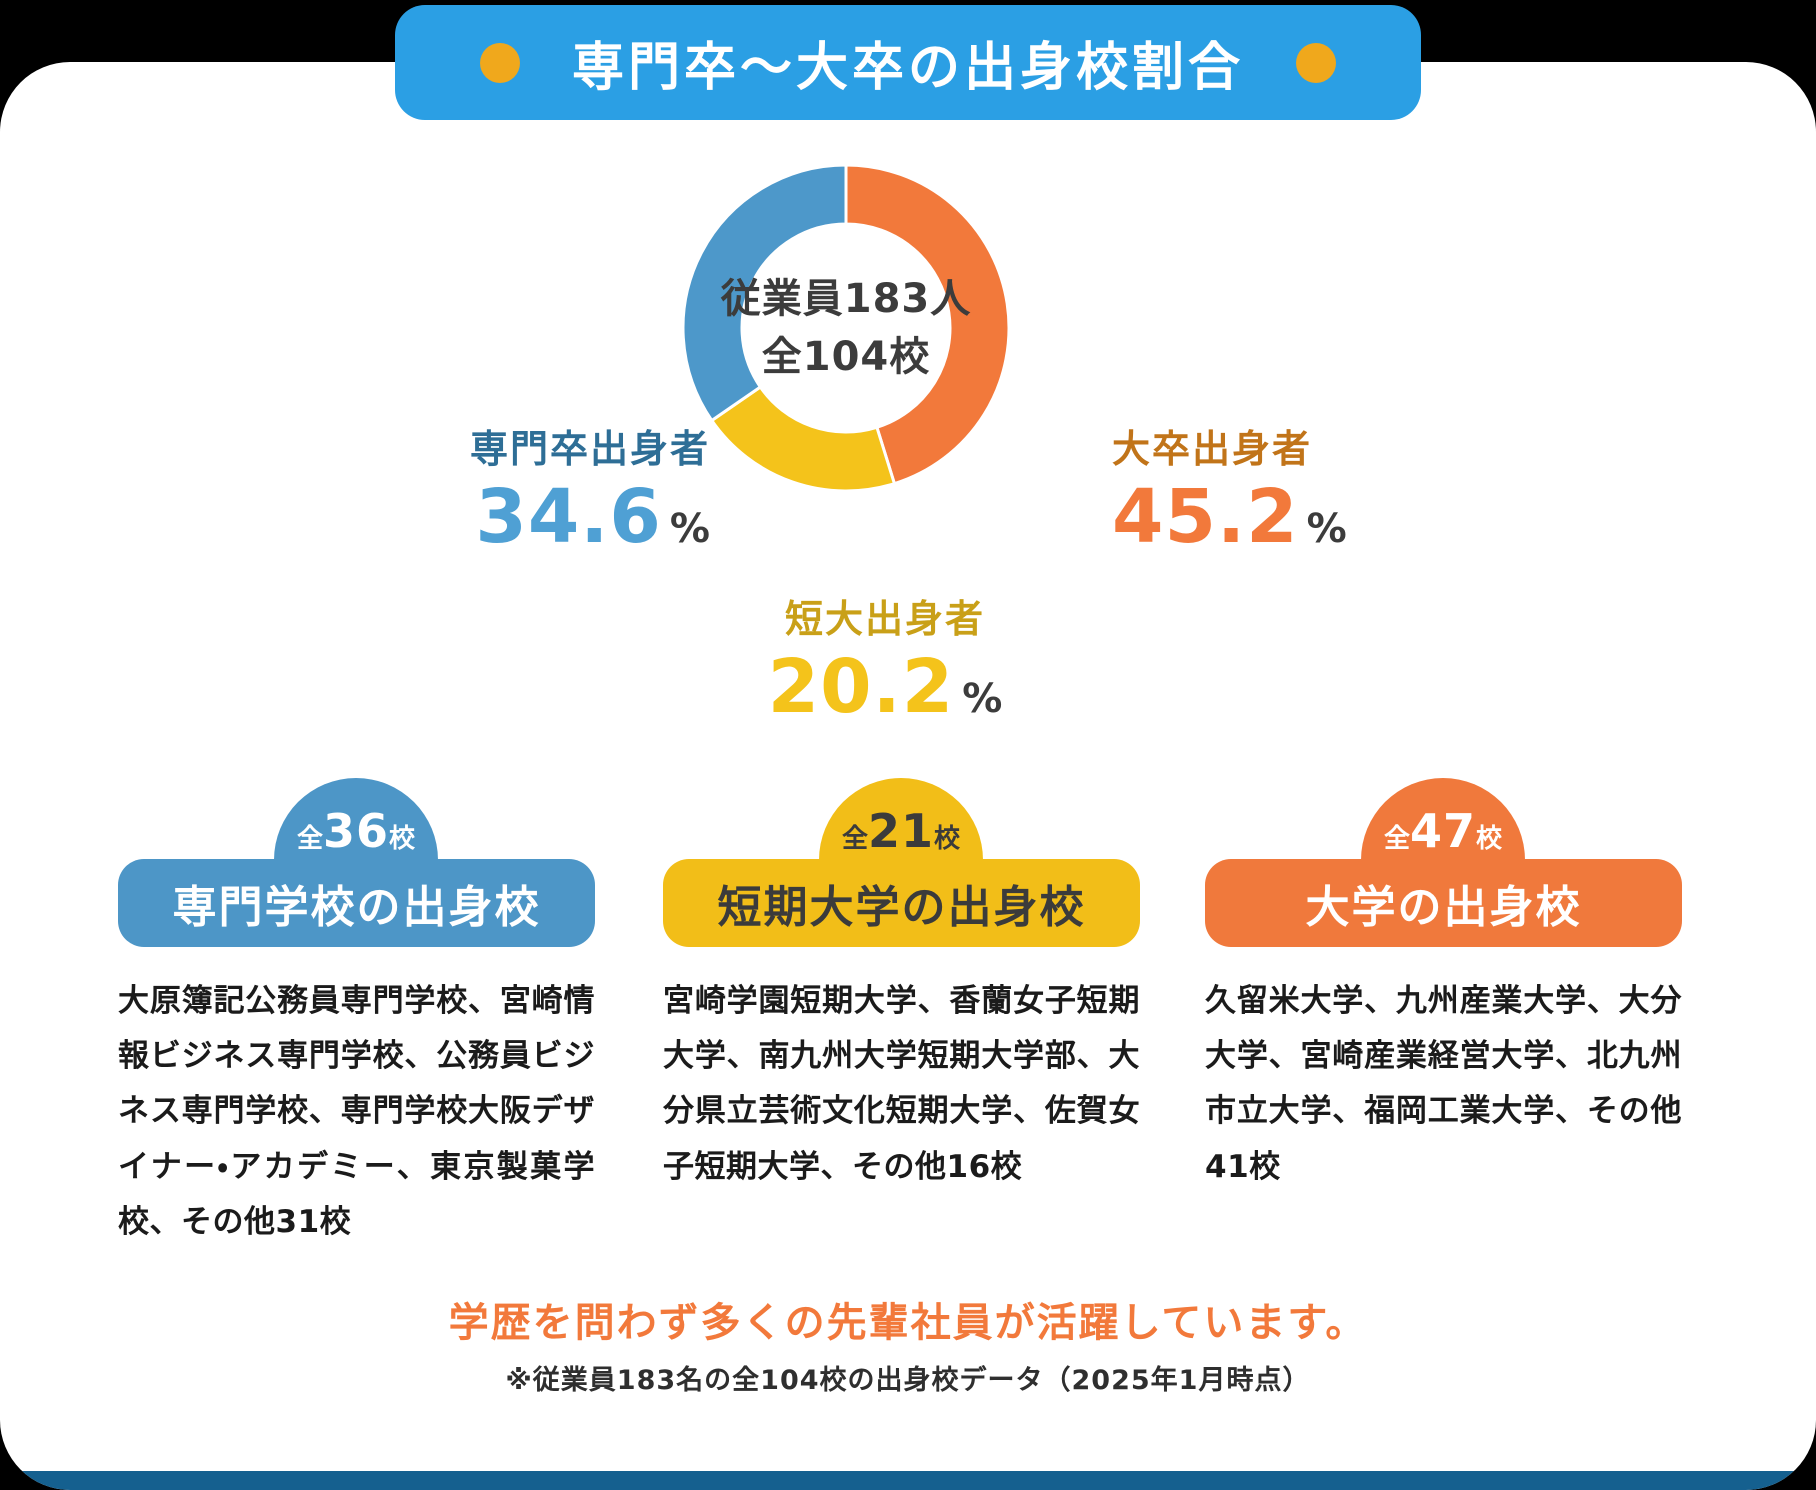 The width and height of the screenshot is (1816, 1490). Describe the element at coordinates (908, 1480) in the screenshot. I see `bottom-accent-strip` at that location.